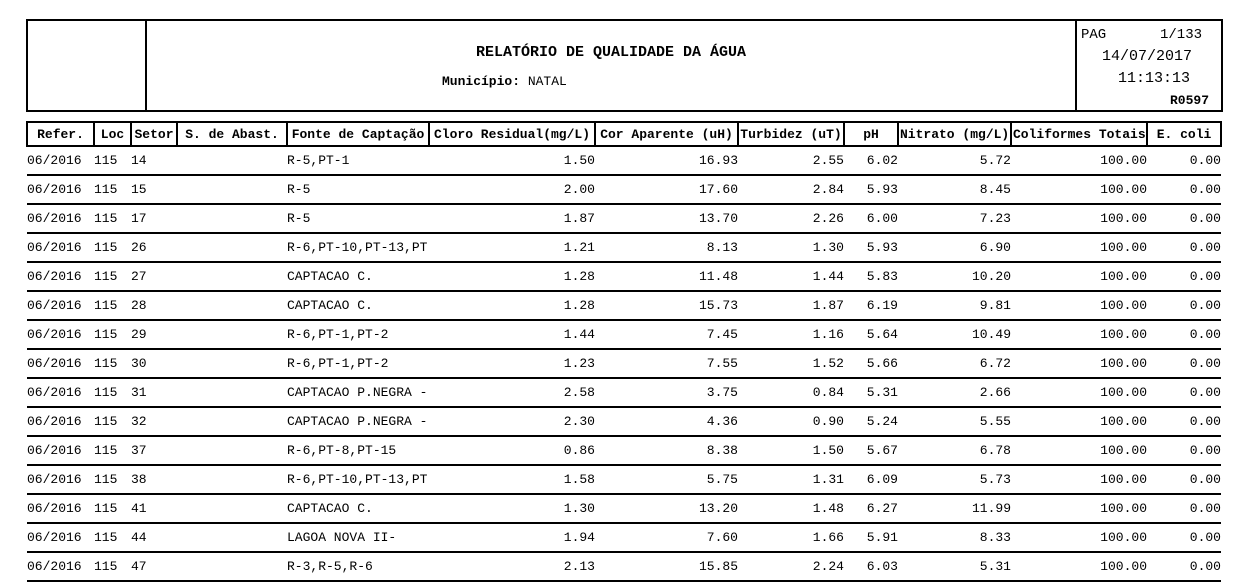 The image size is (1244, 588). Describe the element at coordinates (154, 364) in the screenshot. I see `cell-setor: 30` at that location.